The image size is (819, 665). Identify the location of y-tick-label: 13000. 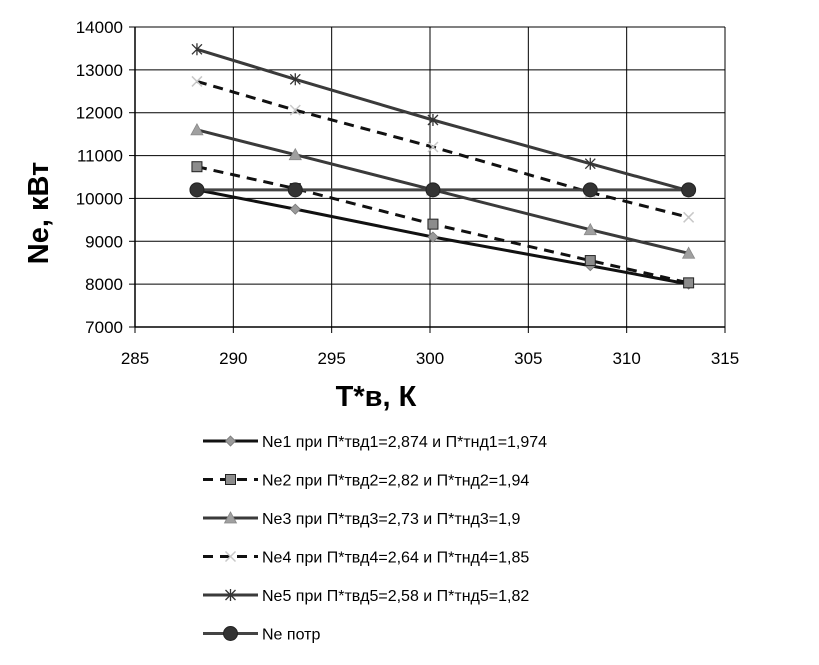
(99, 70).